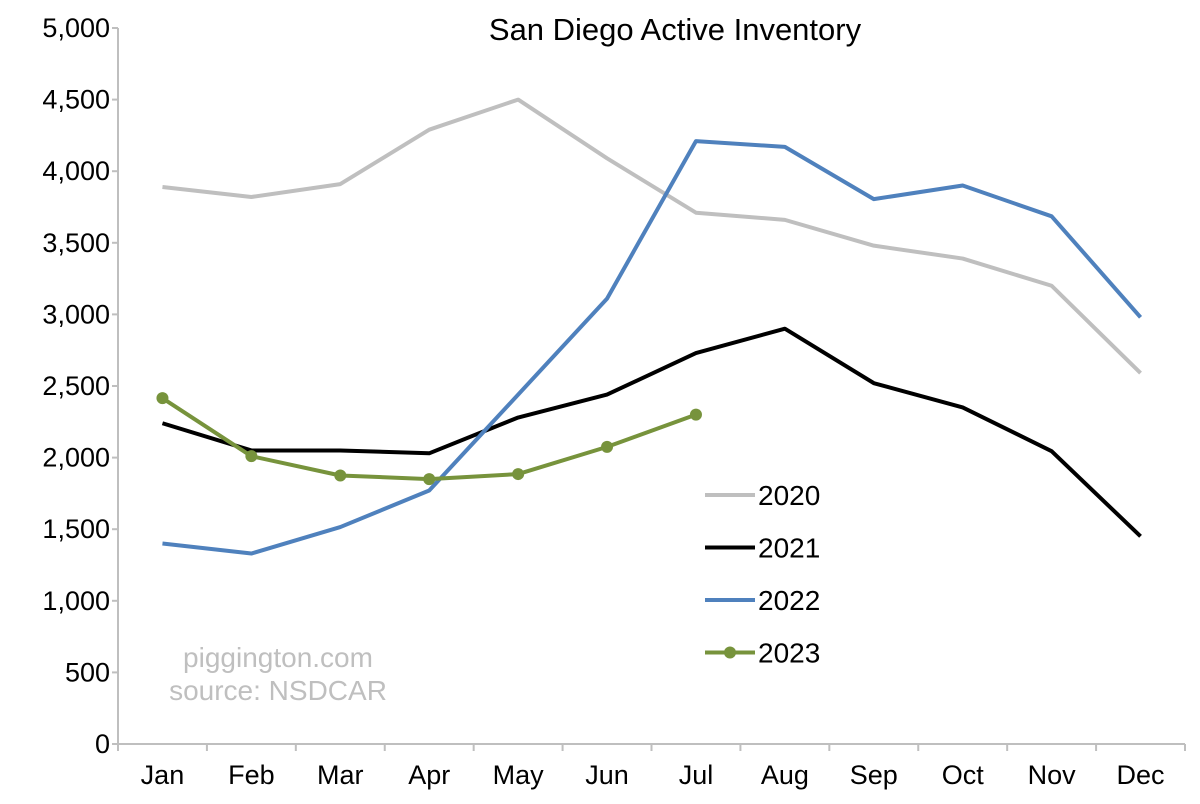 This screenshot has height=804, width=1200. I want to click on x-tick-label: Sep, so click(874, 775).